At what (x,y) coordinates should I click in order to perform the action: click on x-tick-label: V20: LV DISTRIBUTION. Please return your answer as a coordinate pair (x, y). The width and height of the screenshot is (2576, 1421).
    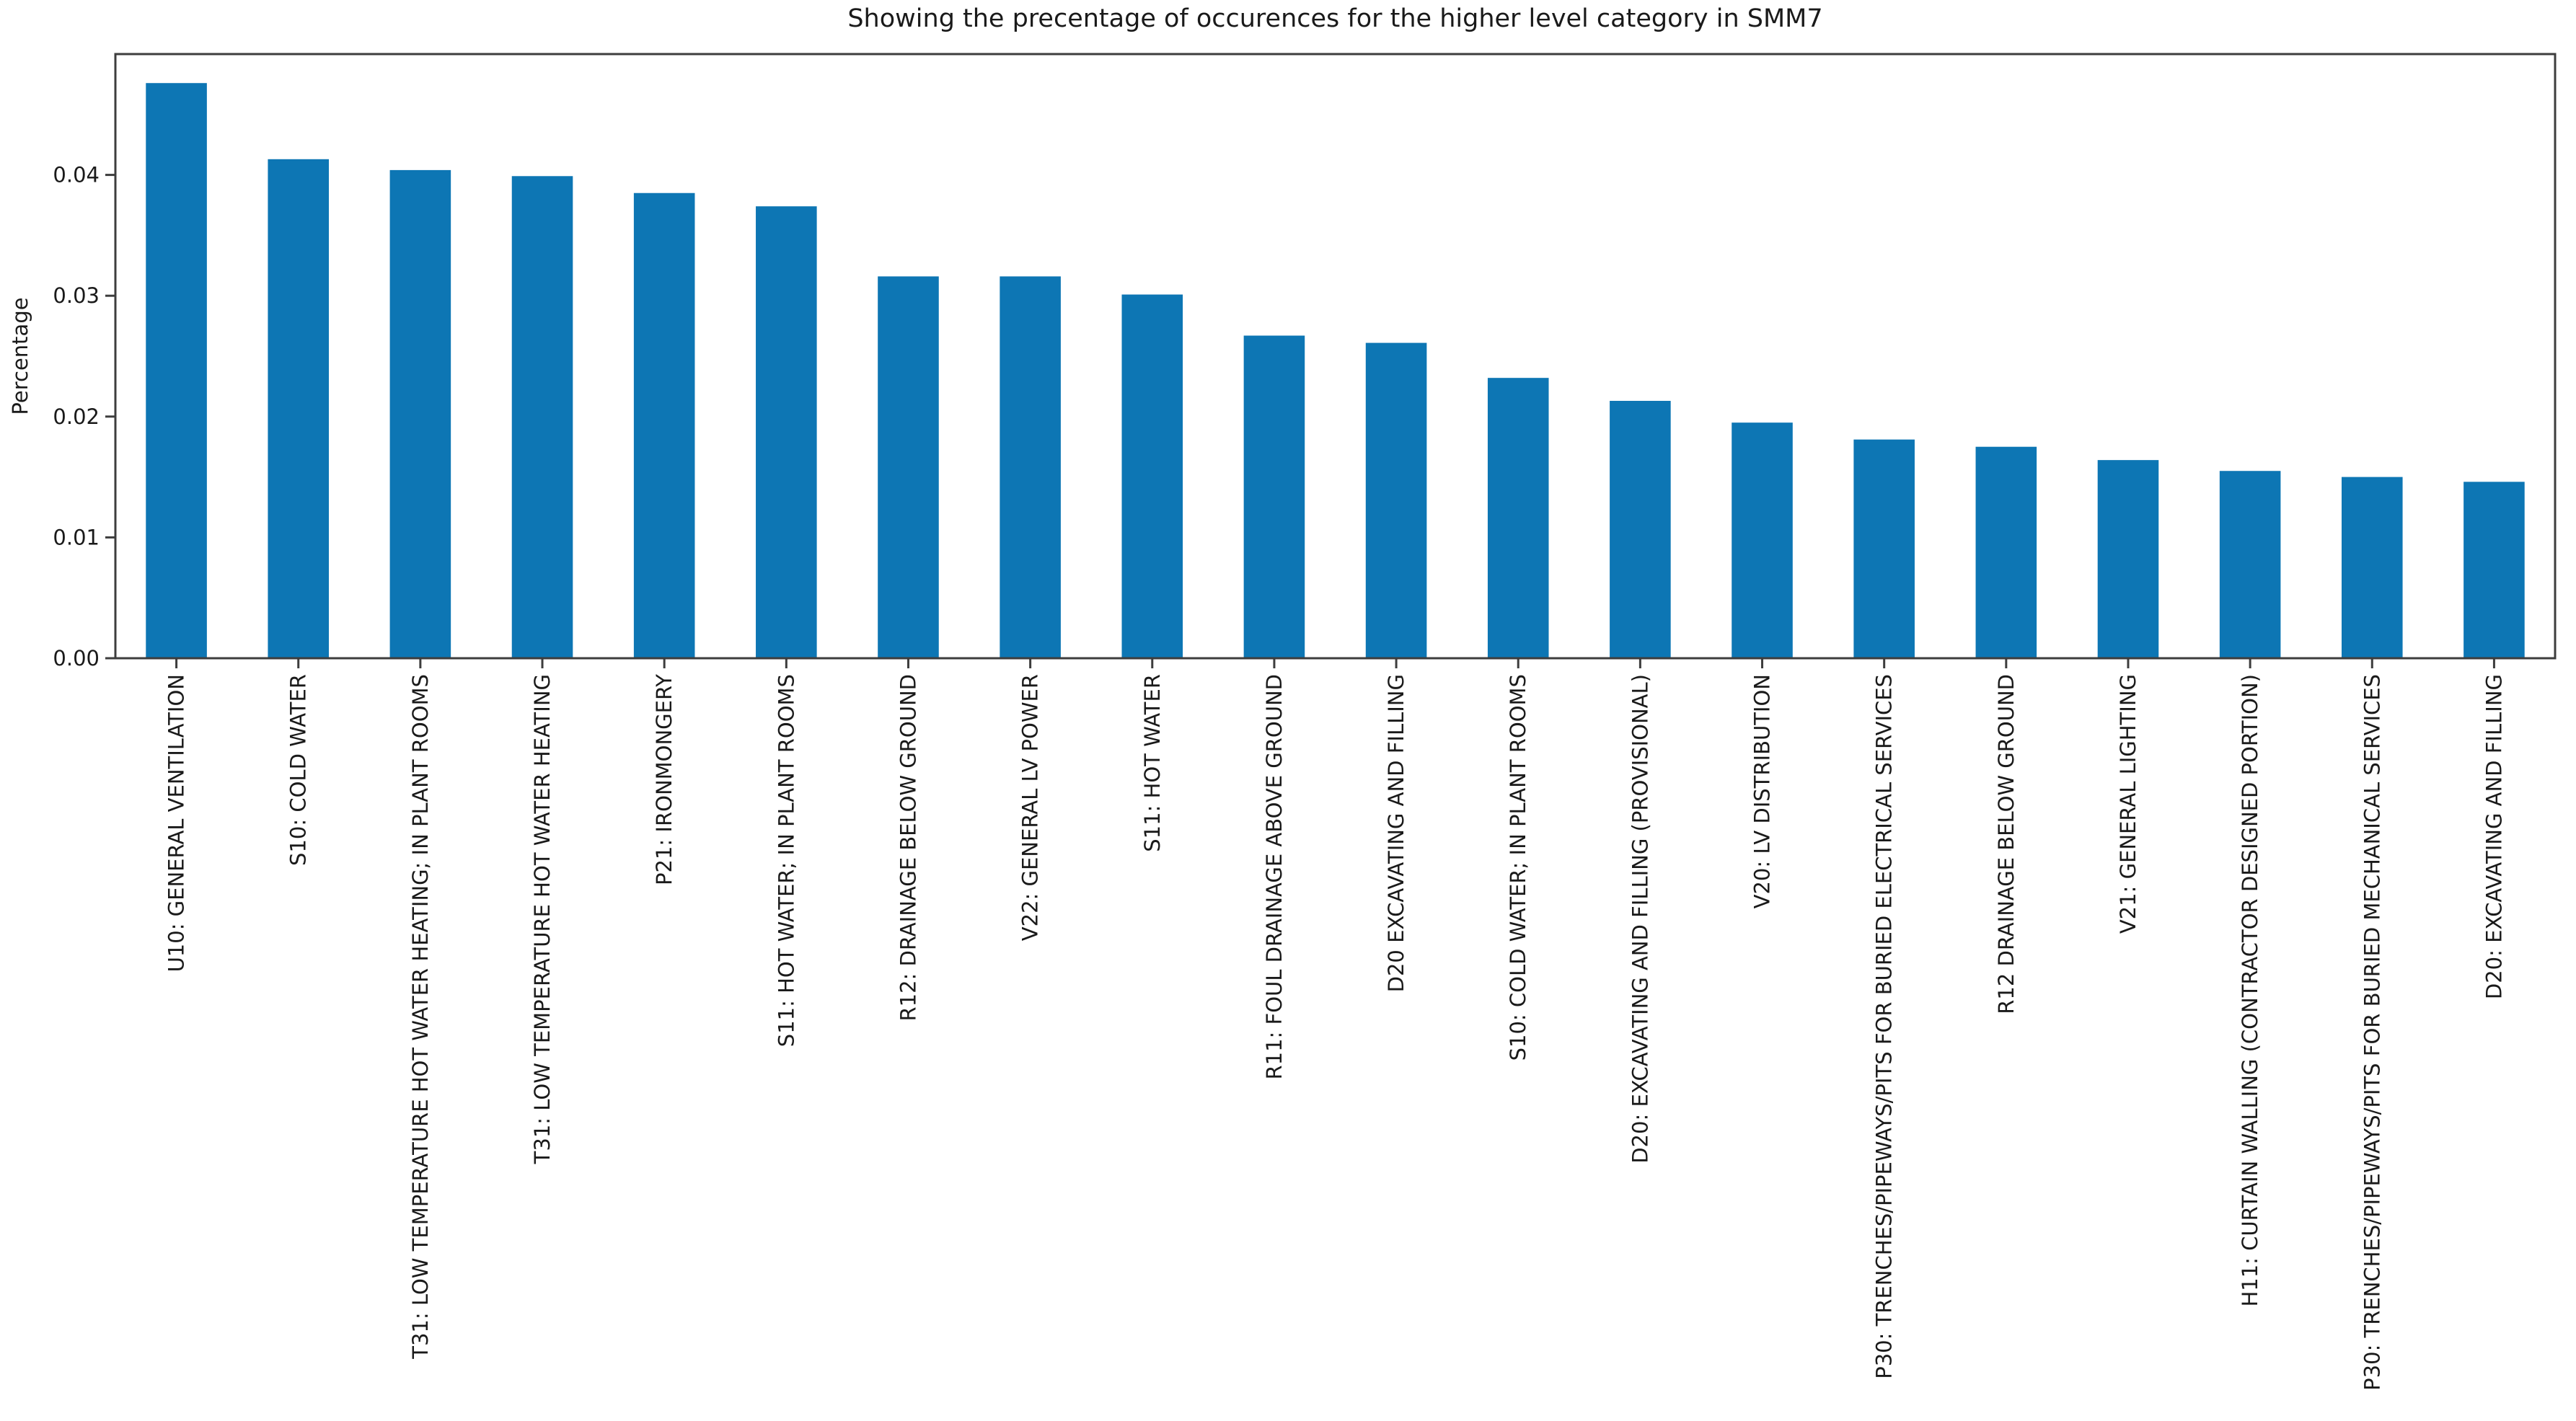
    Looking at the image, I should click on (1762, 791).